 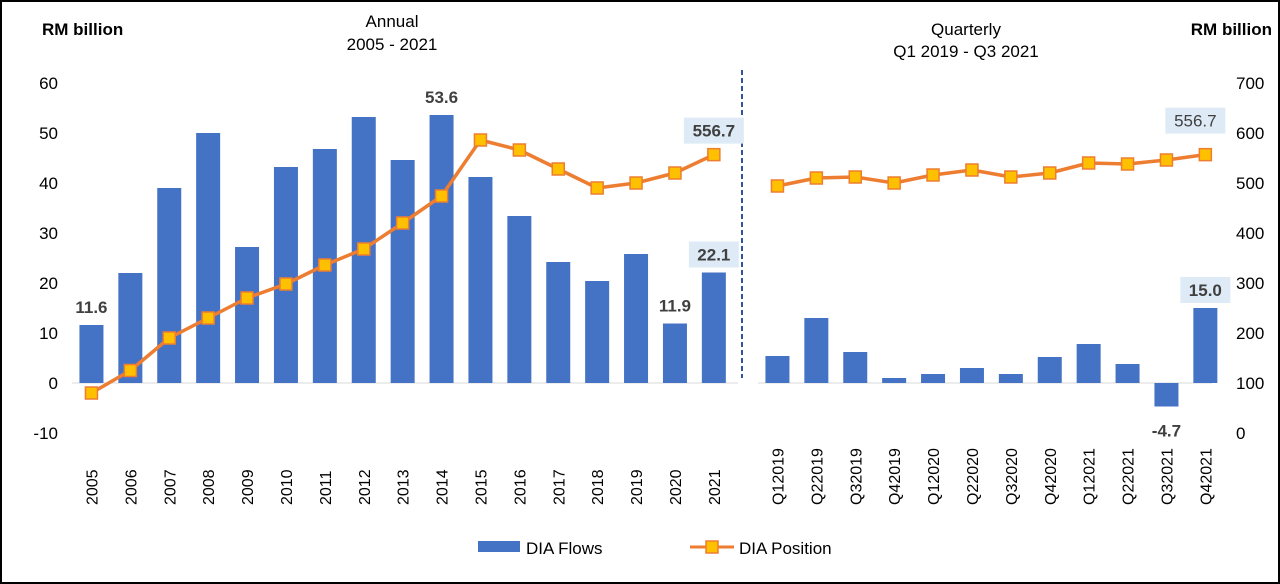 I want to click on data-label: 22.1, so click(x=713, y=255).